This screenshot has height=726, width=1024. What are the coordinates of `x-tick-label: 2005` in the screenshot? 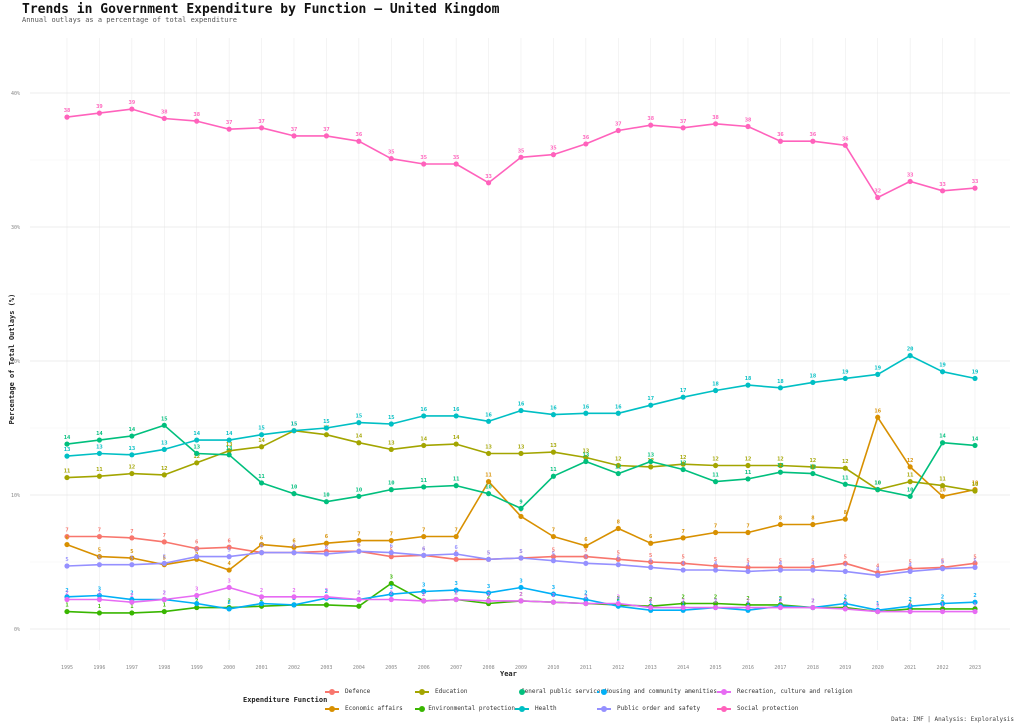 It's located at (391, 668).